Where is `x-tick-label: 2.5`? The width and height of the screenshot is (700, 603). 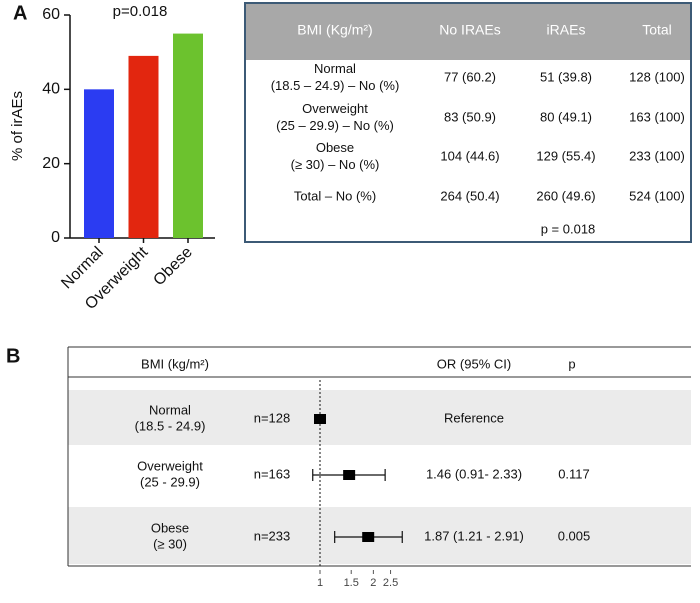 x-tick-label: 2.5 is located at coordinates (390, 583).